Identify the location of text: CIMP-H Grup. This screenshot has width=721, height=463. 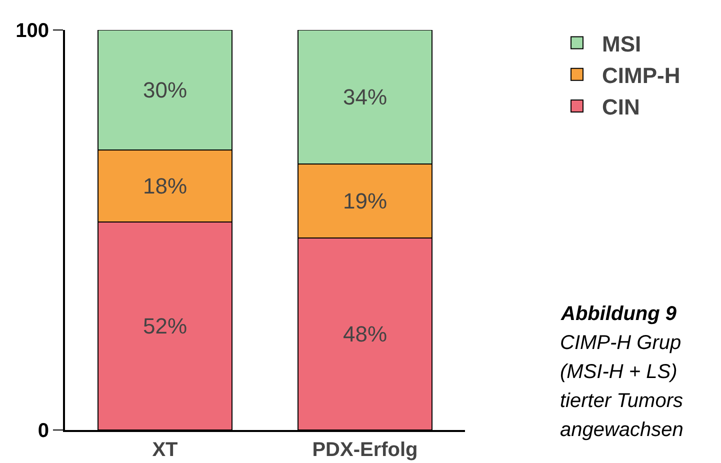
(621, 343).